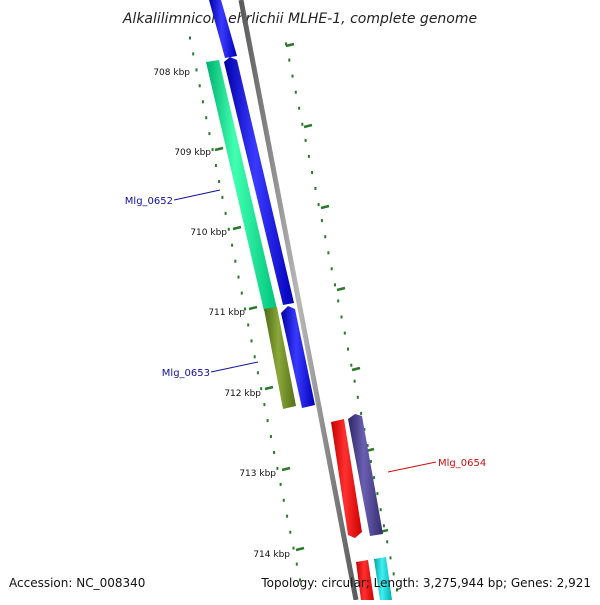  I want to click on tick-710: 710 kbp, so click(216, 231).